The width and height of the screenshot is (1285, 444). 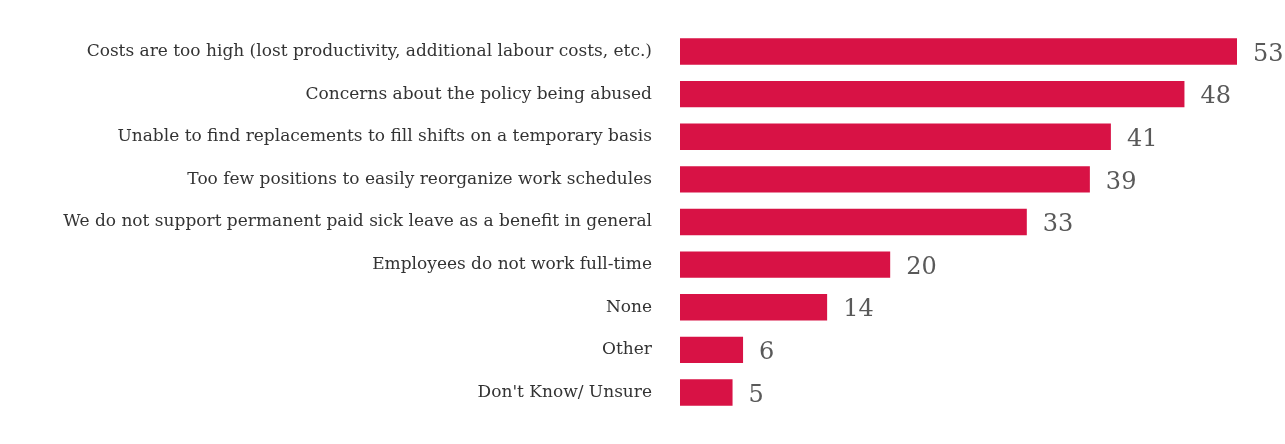 What do you see at coordinates (512, 263) in the screenshot?
I see `y-tick-label: Employees do not work full-time` at bounding box center [512, 263].